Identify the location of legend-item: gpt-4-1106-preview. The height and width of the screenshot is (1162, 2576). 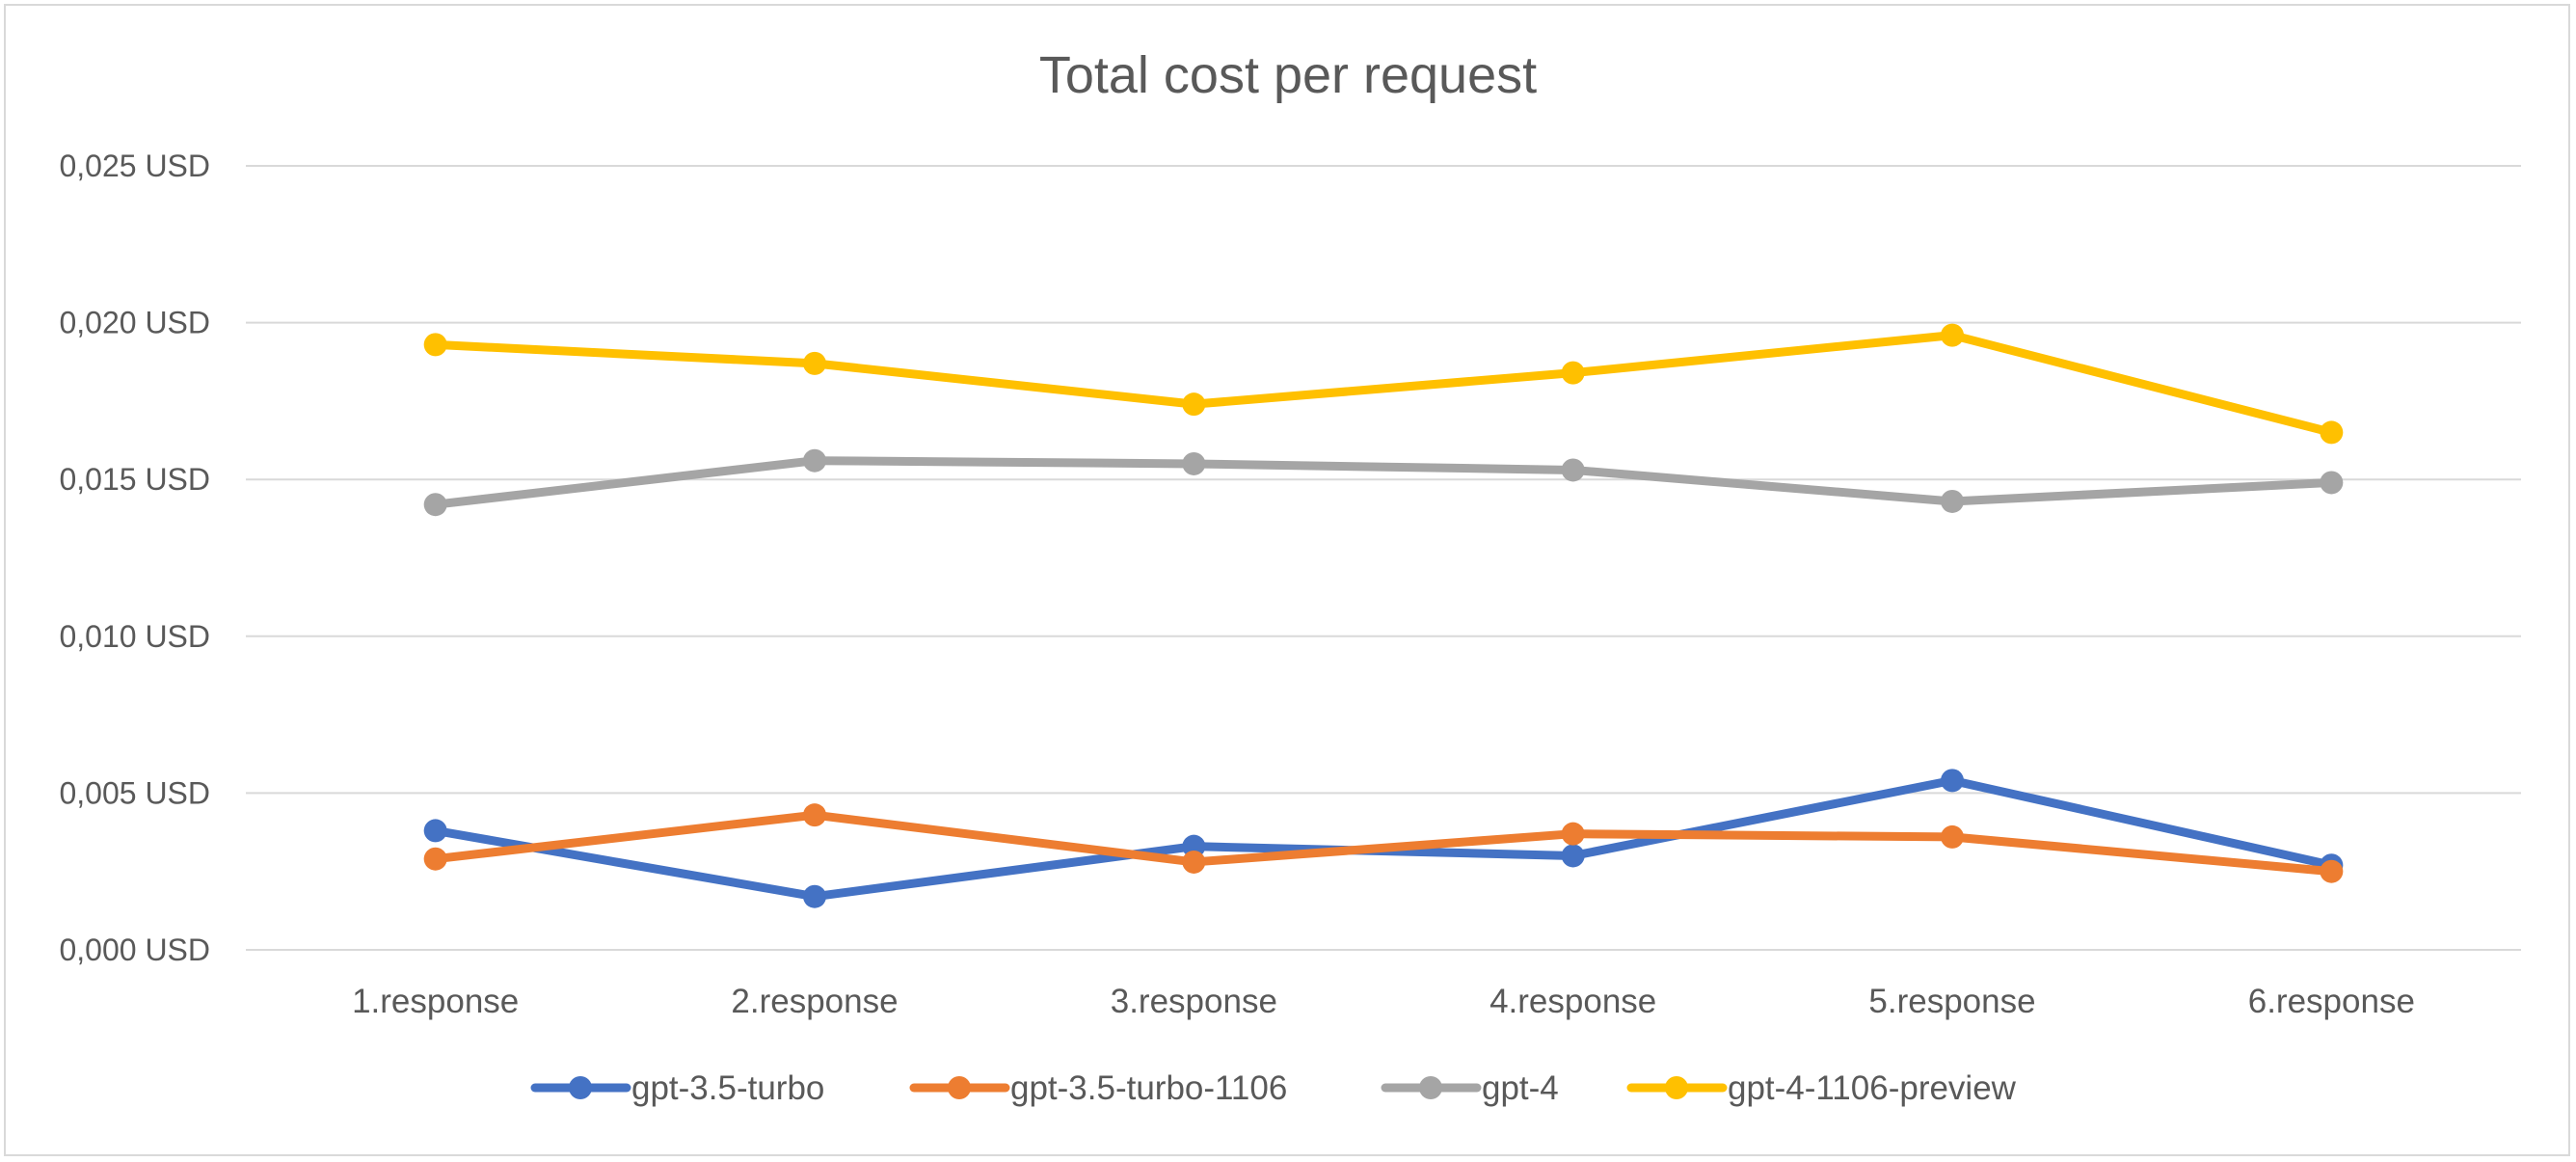
(1822, 1088).